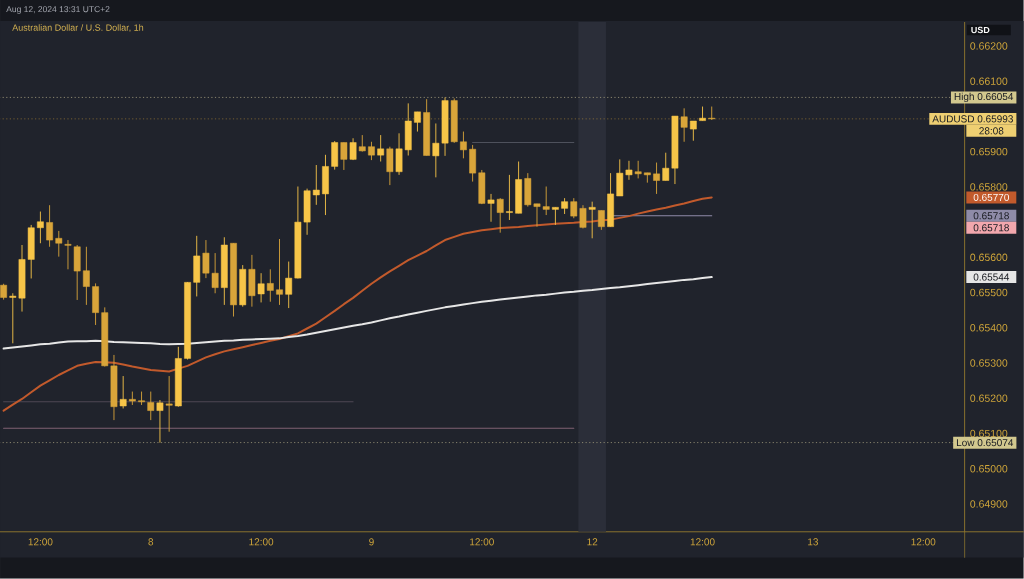  What do you see at coordinates (989, 46) in the screenshot?
I see `y-tick-label: 0.66200` at bounding box center [989, 46].